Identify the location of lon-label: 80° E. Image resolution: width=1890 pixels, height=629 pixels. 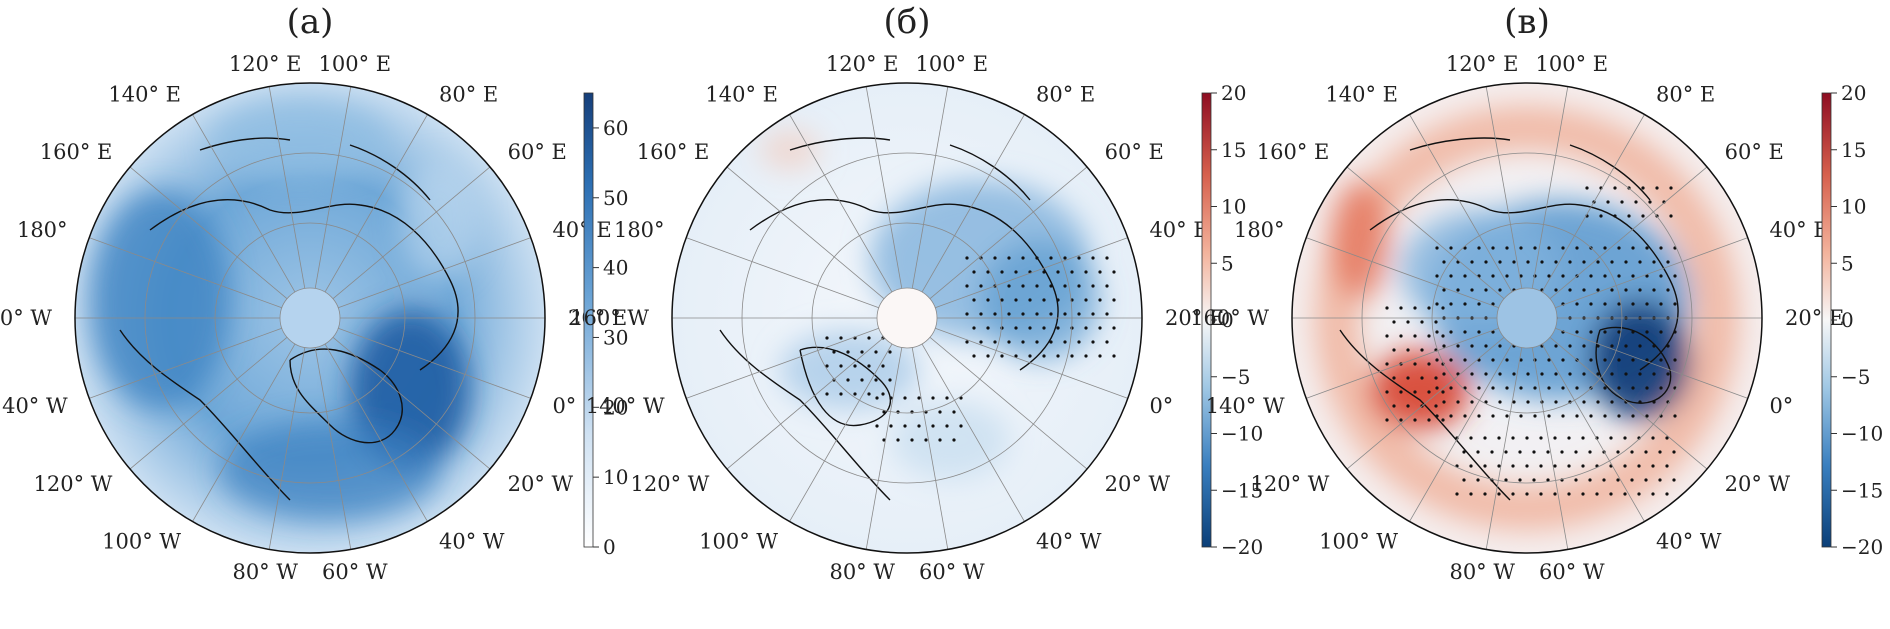
(1685, 95).